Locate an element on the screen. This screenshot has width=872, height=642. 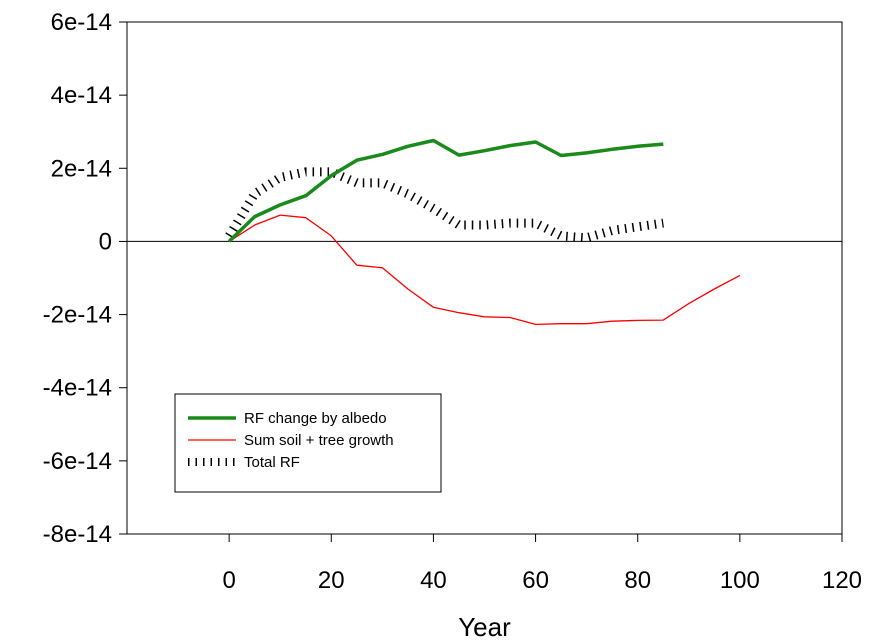
y-tick-label: 0 is located at coordinates (105, 241).